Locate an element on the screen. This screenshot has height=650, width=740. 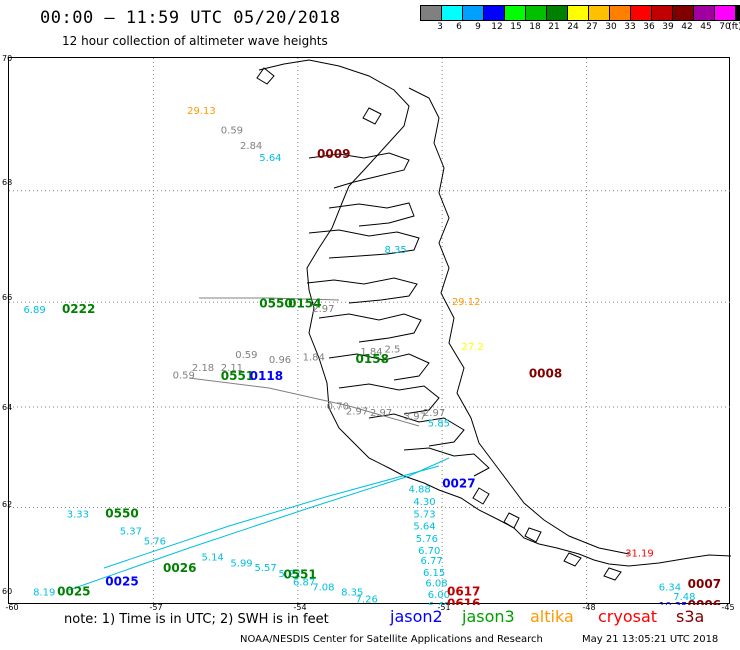
wave-height-value: 7.26 is located at coordinates (367, 600).